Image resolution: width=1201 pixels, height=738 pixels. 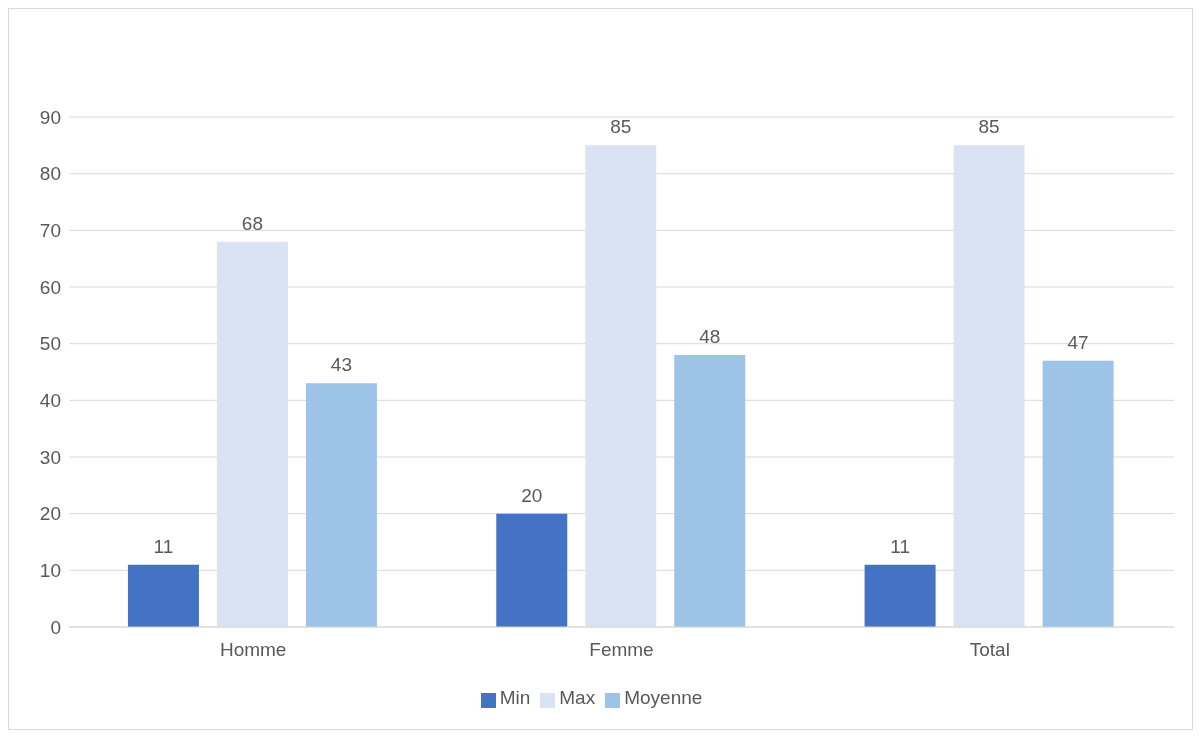 I want to click on data-label: 20, so click(x=532, y=495).